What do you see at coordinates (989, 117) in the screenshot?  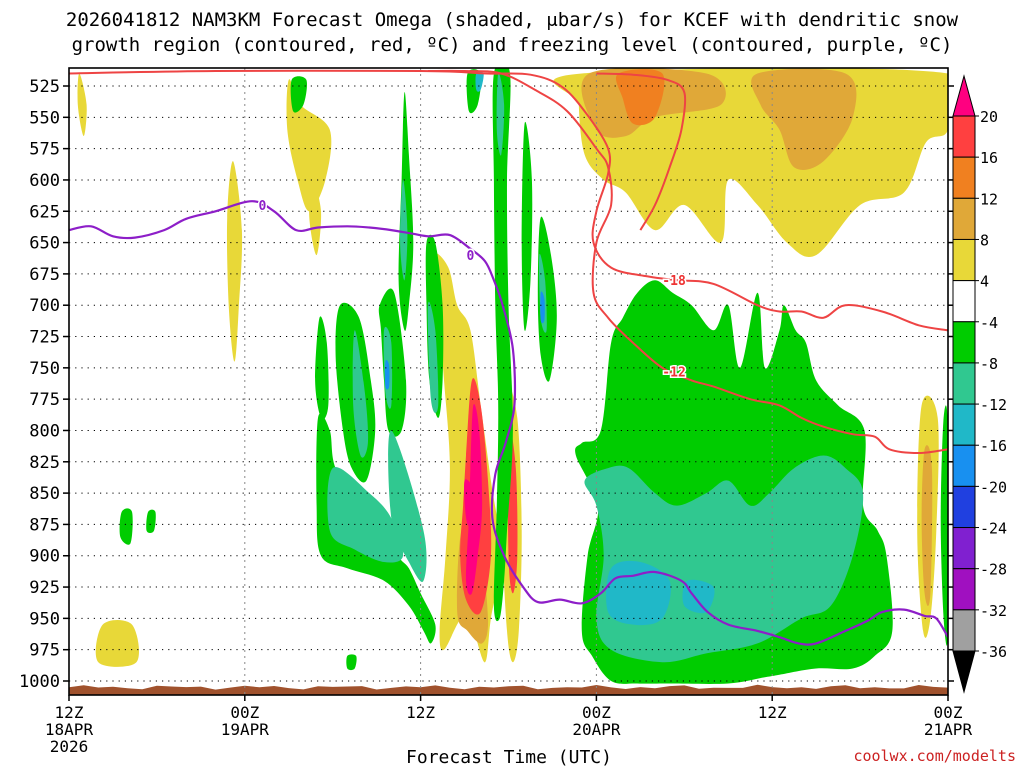 I see `colorbar-label-0: 20` at bounding box center [989, 117].